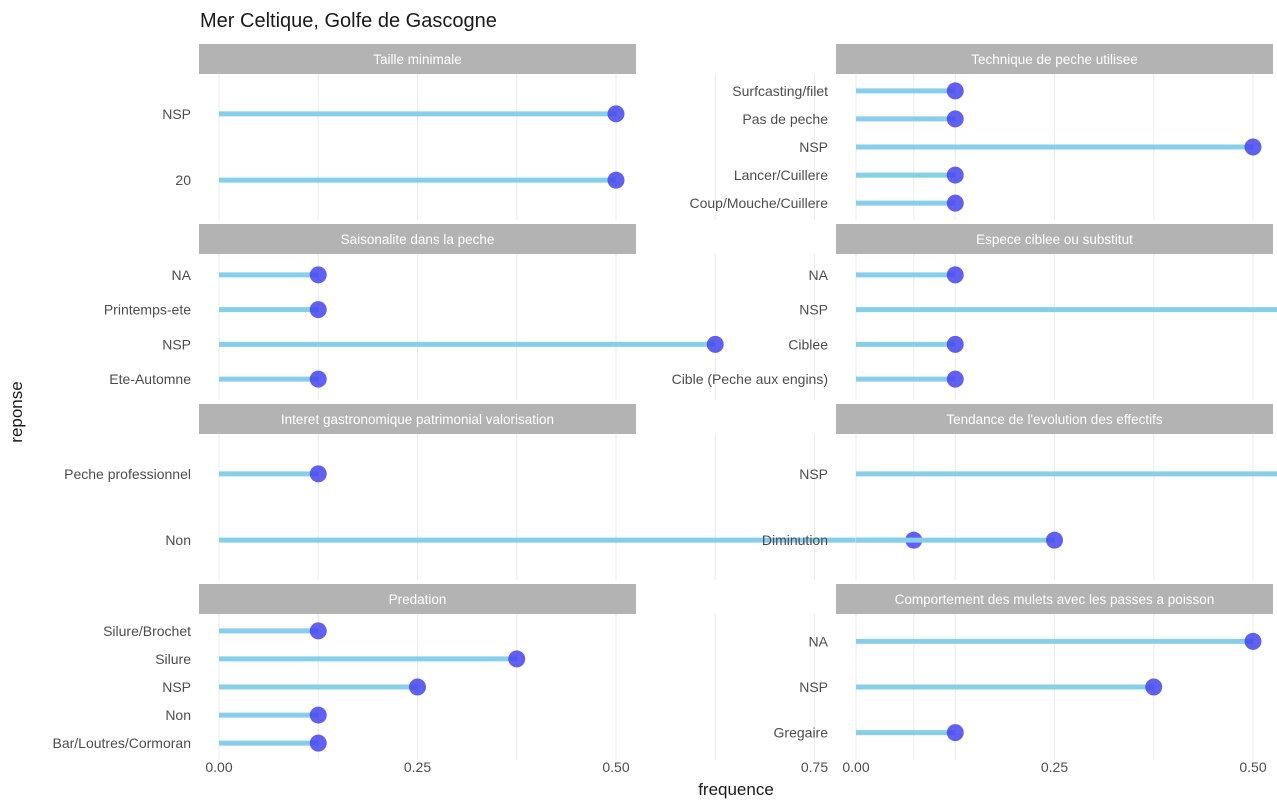 This screenshot has width=1277, height=802. Describe the element at coordinates (785, 119) in the screenshot. I see `y-tick-label: Pas de peche` at that location.